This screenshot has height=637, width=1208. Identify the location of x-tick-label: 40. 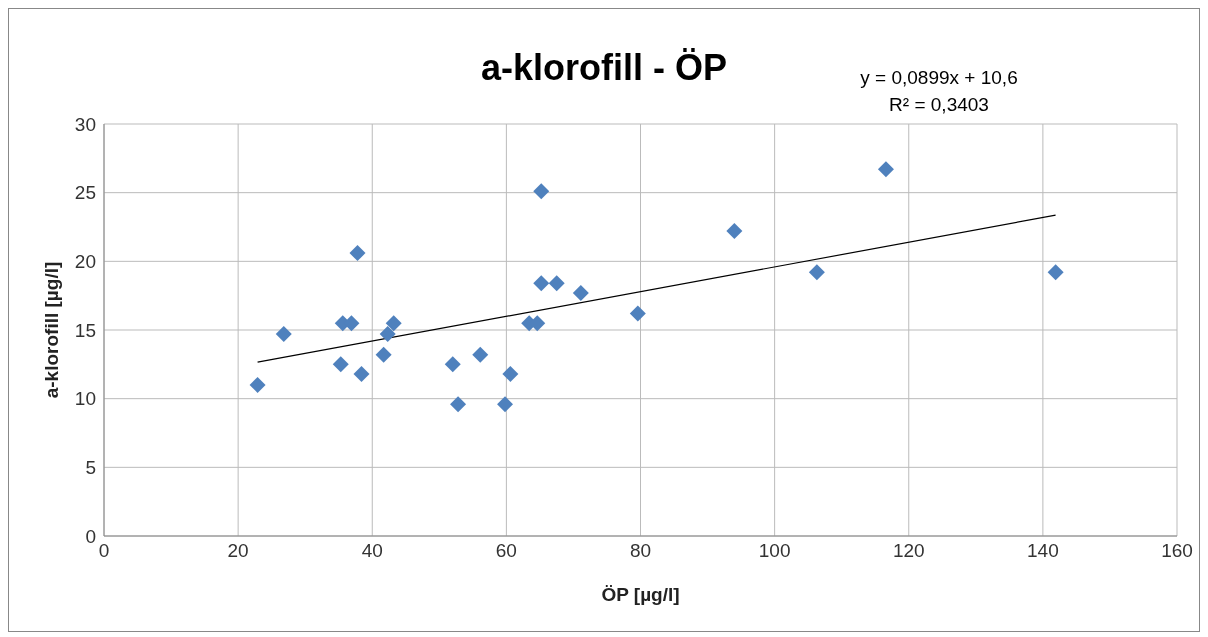
(372, 551).